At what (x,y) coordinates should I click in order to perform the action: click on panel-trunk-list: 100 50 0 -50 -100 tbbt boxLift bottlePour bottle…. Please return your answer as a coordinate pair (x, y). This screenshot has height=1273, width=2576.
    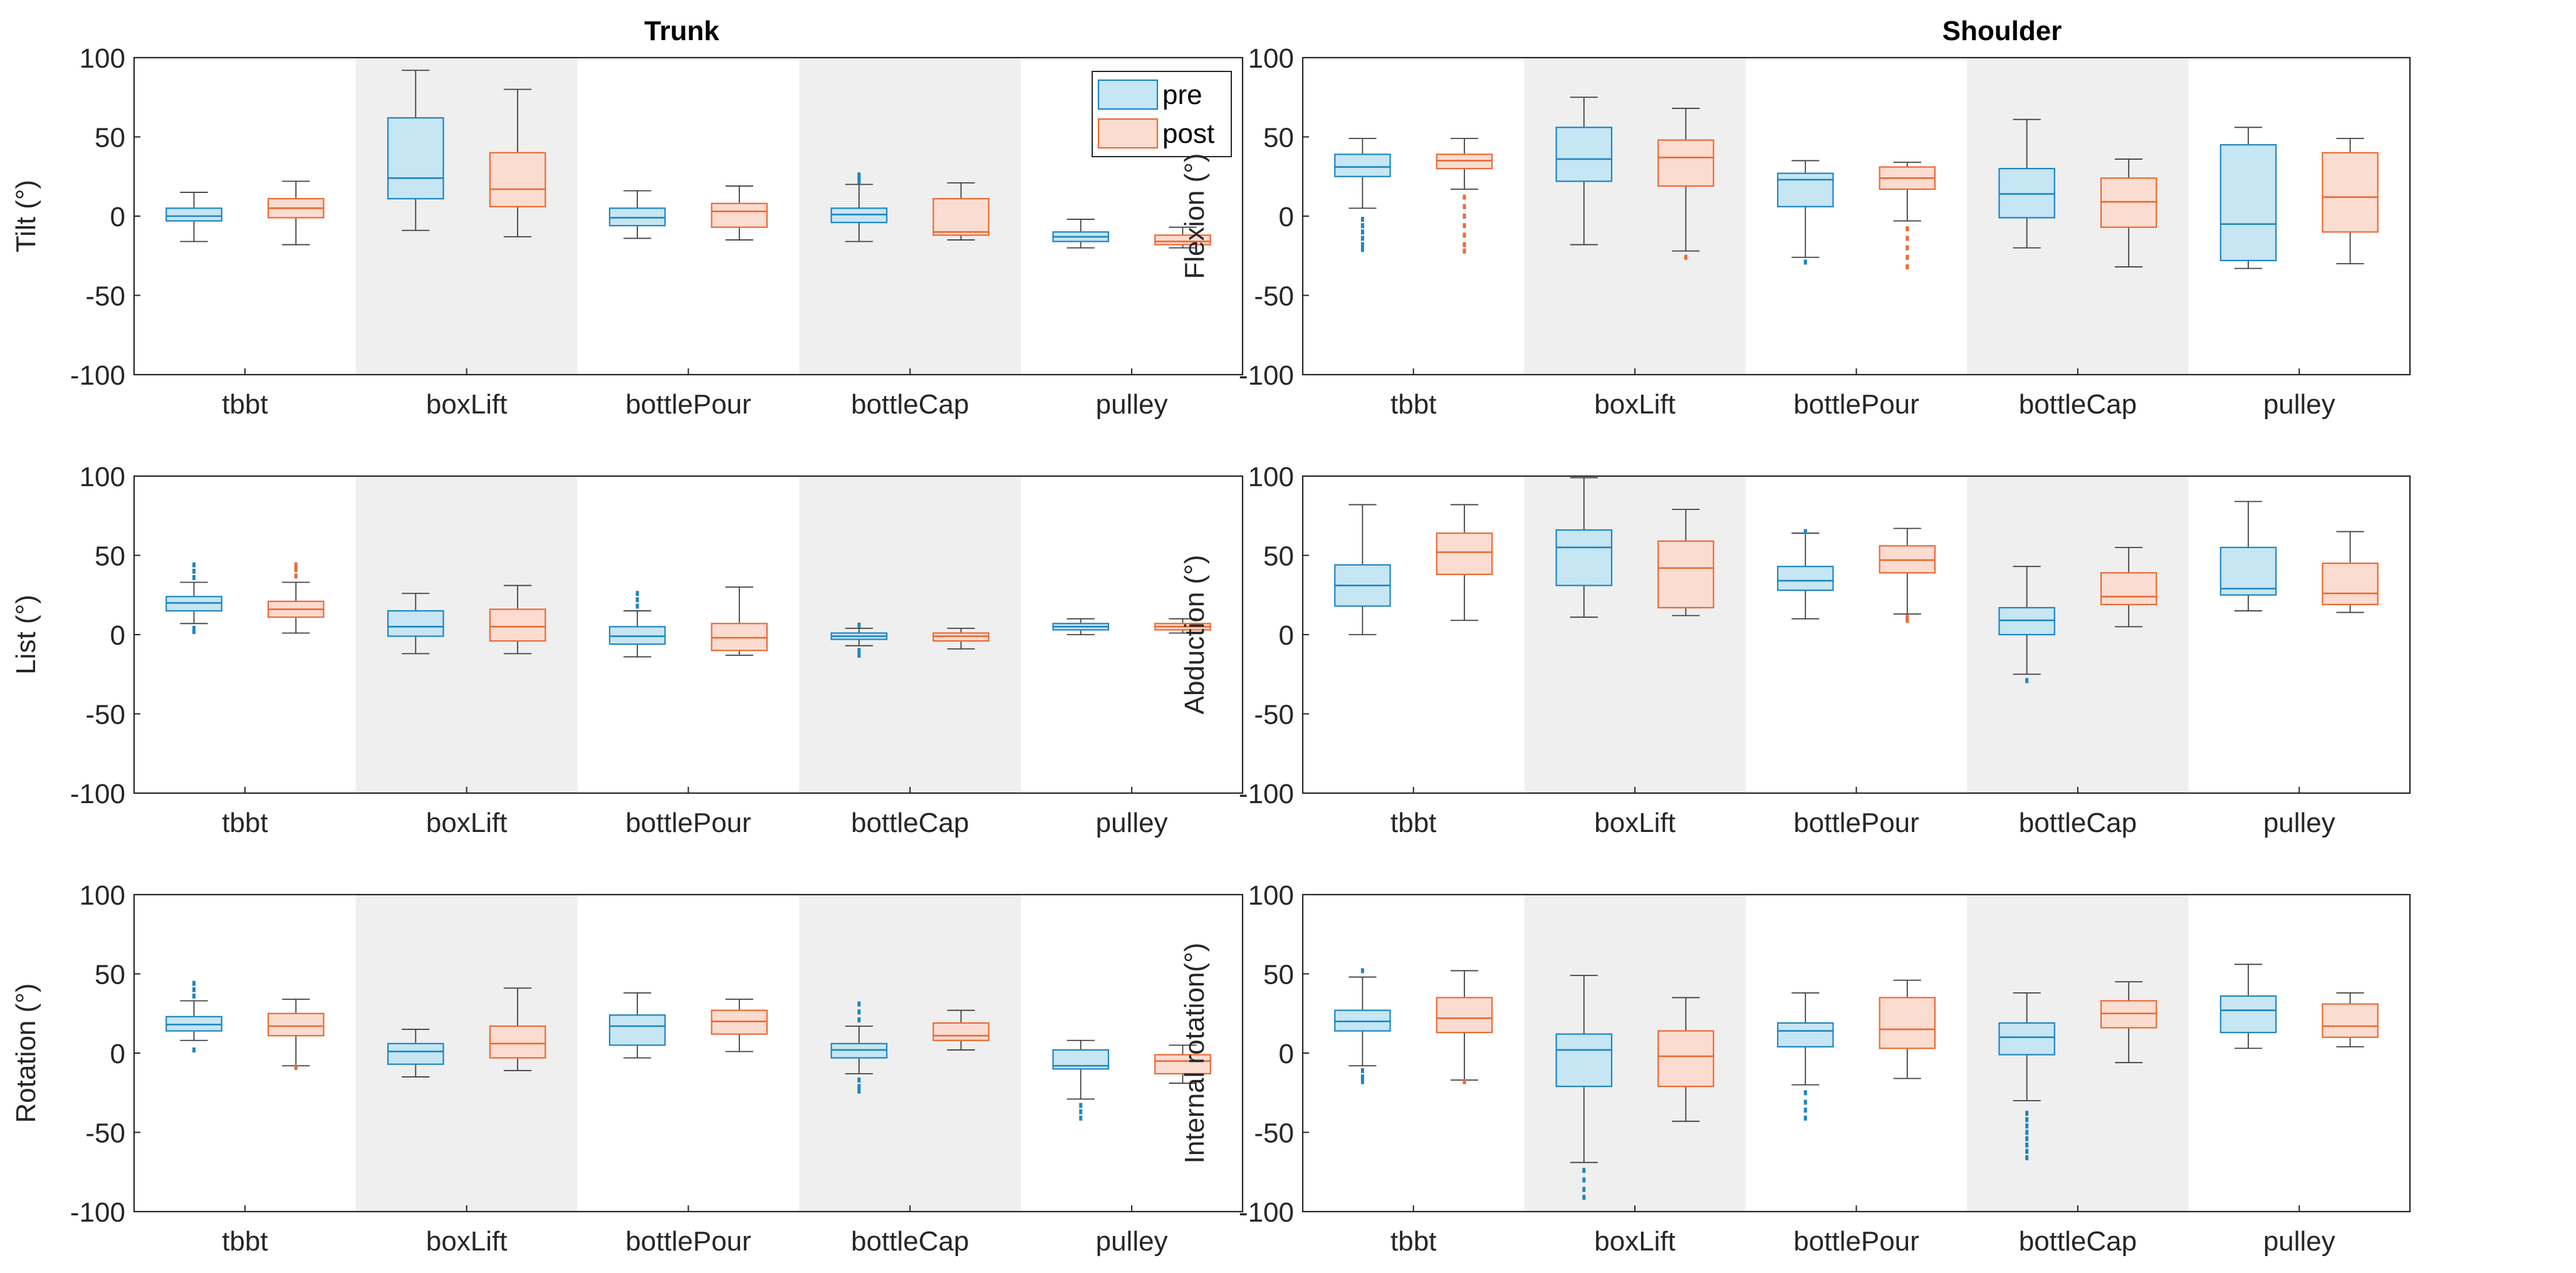
    Looking at the image, I should click on (627, 650).